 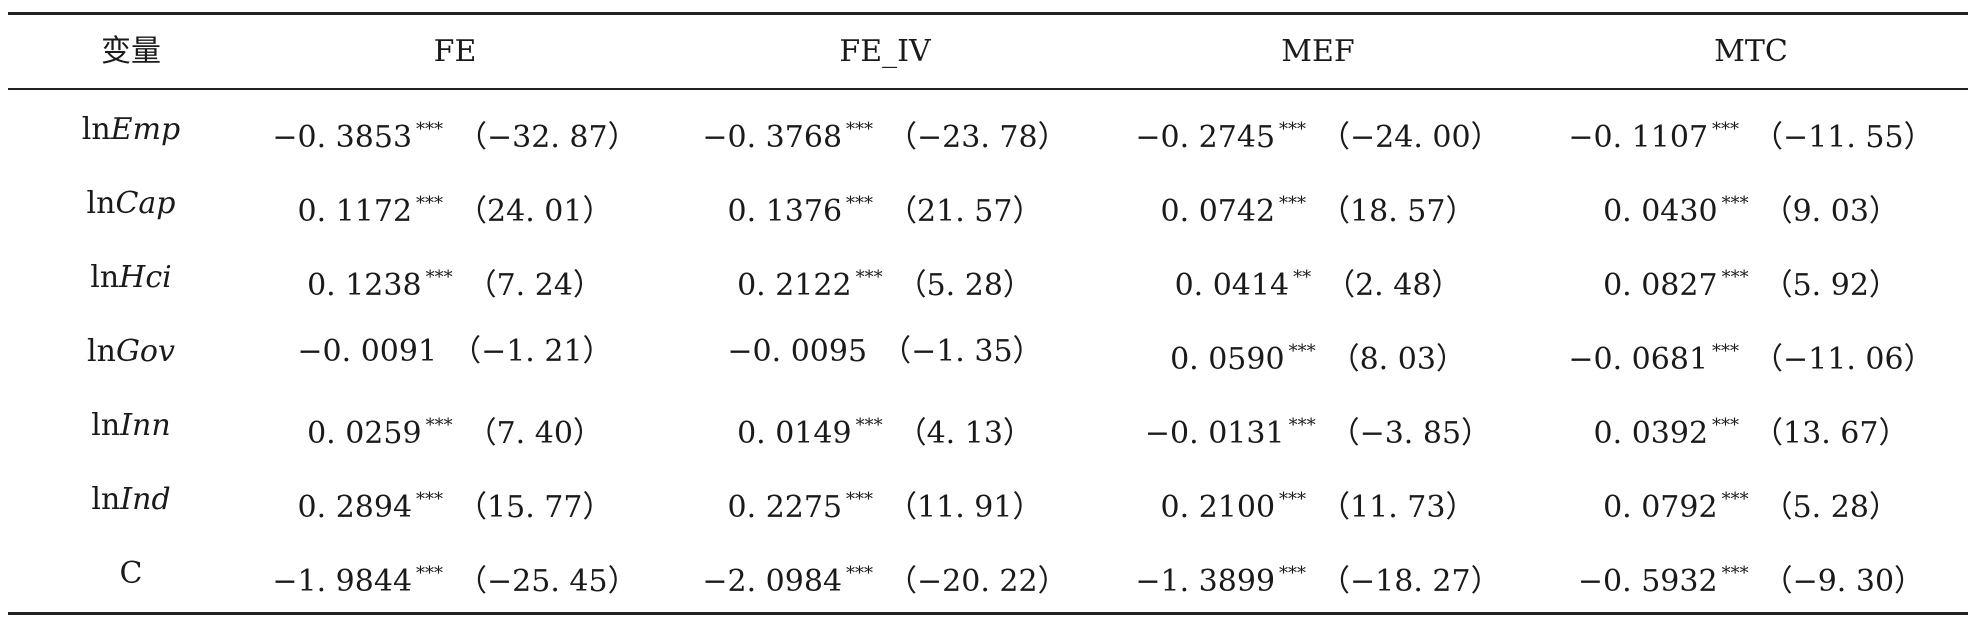 I want to click on variable-name: lnCap, so click(x=131, y=204).